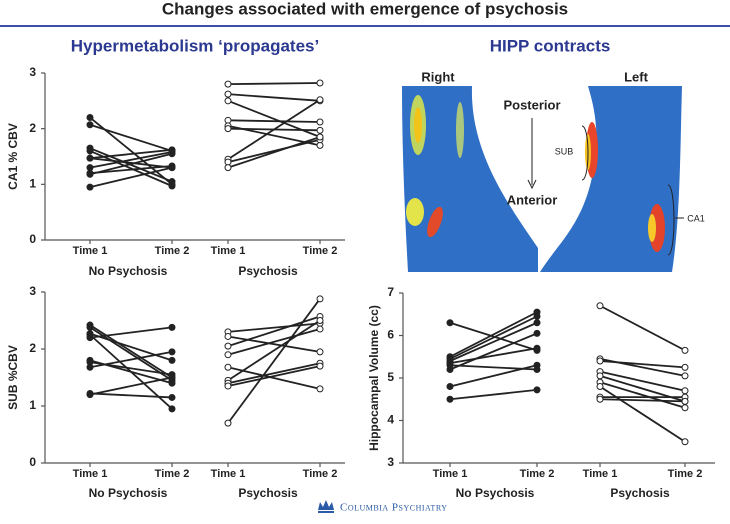 This screenshot has height=524, width=730. I want to click on image-label: Anterior, so click(532, 199).